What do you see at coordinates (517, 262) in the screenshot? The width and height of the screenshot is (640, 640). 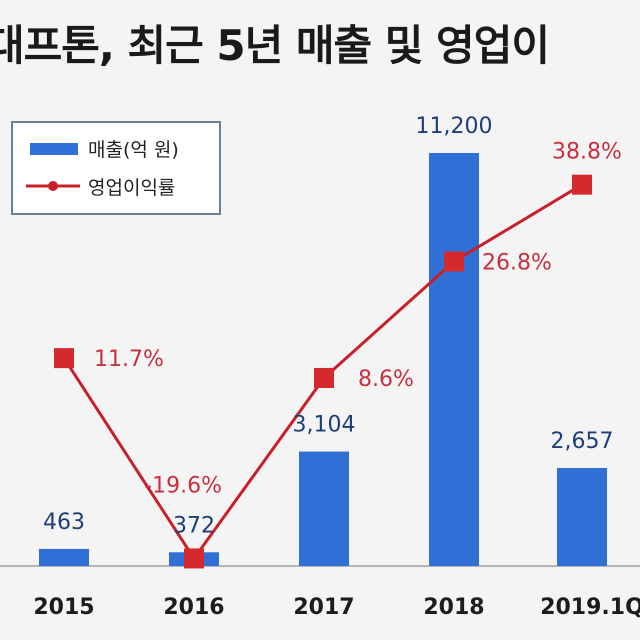 I see `margin-value-label: 26.8%` at bounding box center [517, 262].